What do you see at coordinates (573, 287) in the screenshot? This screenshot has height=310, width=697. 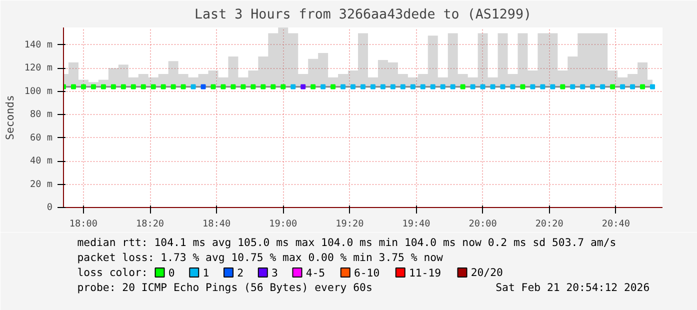 I see `text: Sat Feb 21 20:54:12 2026` at bounding box center [573, 287].